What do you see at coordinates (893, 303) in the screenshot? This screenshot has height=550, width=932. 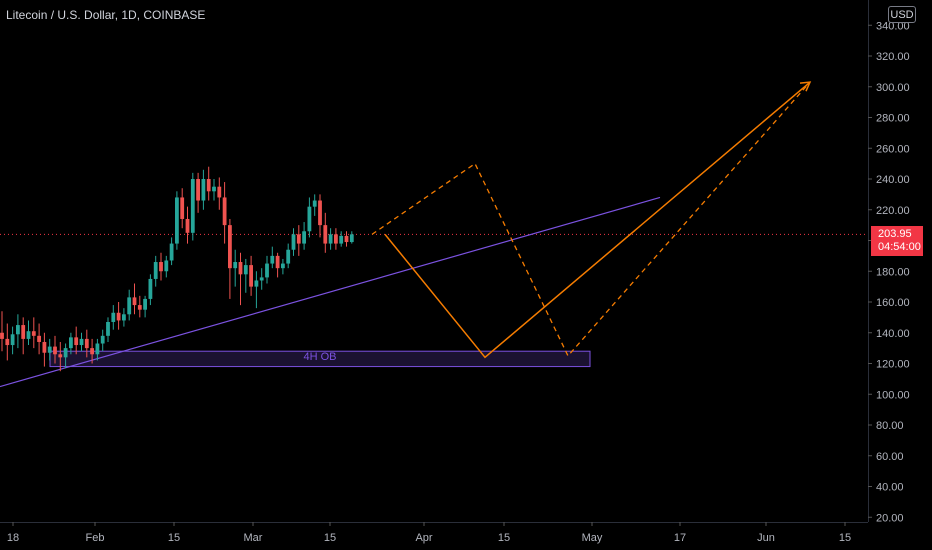 I see `y-tick-label: 160.00` at bounding box center [893, 303].